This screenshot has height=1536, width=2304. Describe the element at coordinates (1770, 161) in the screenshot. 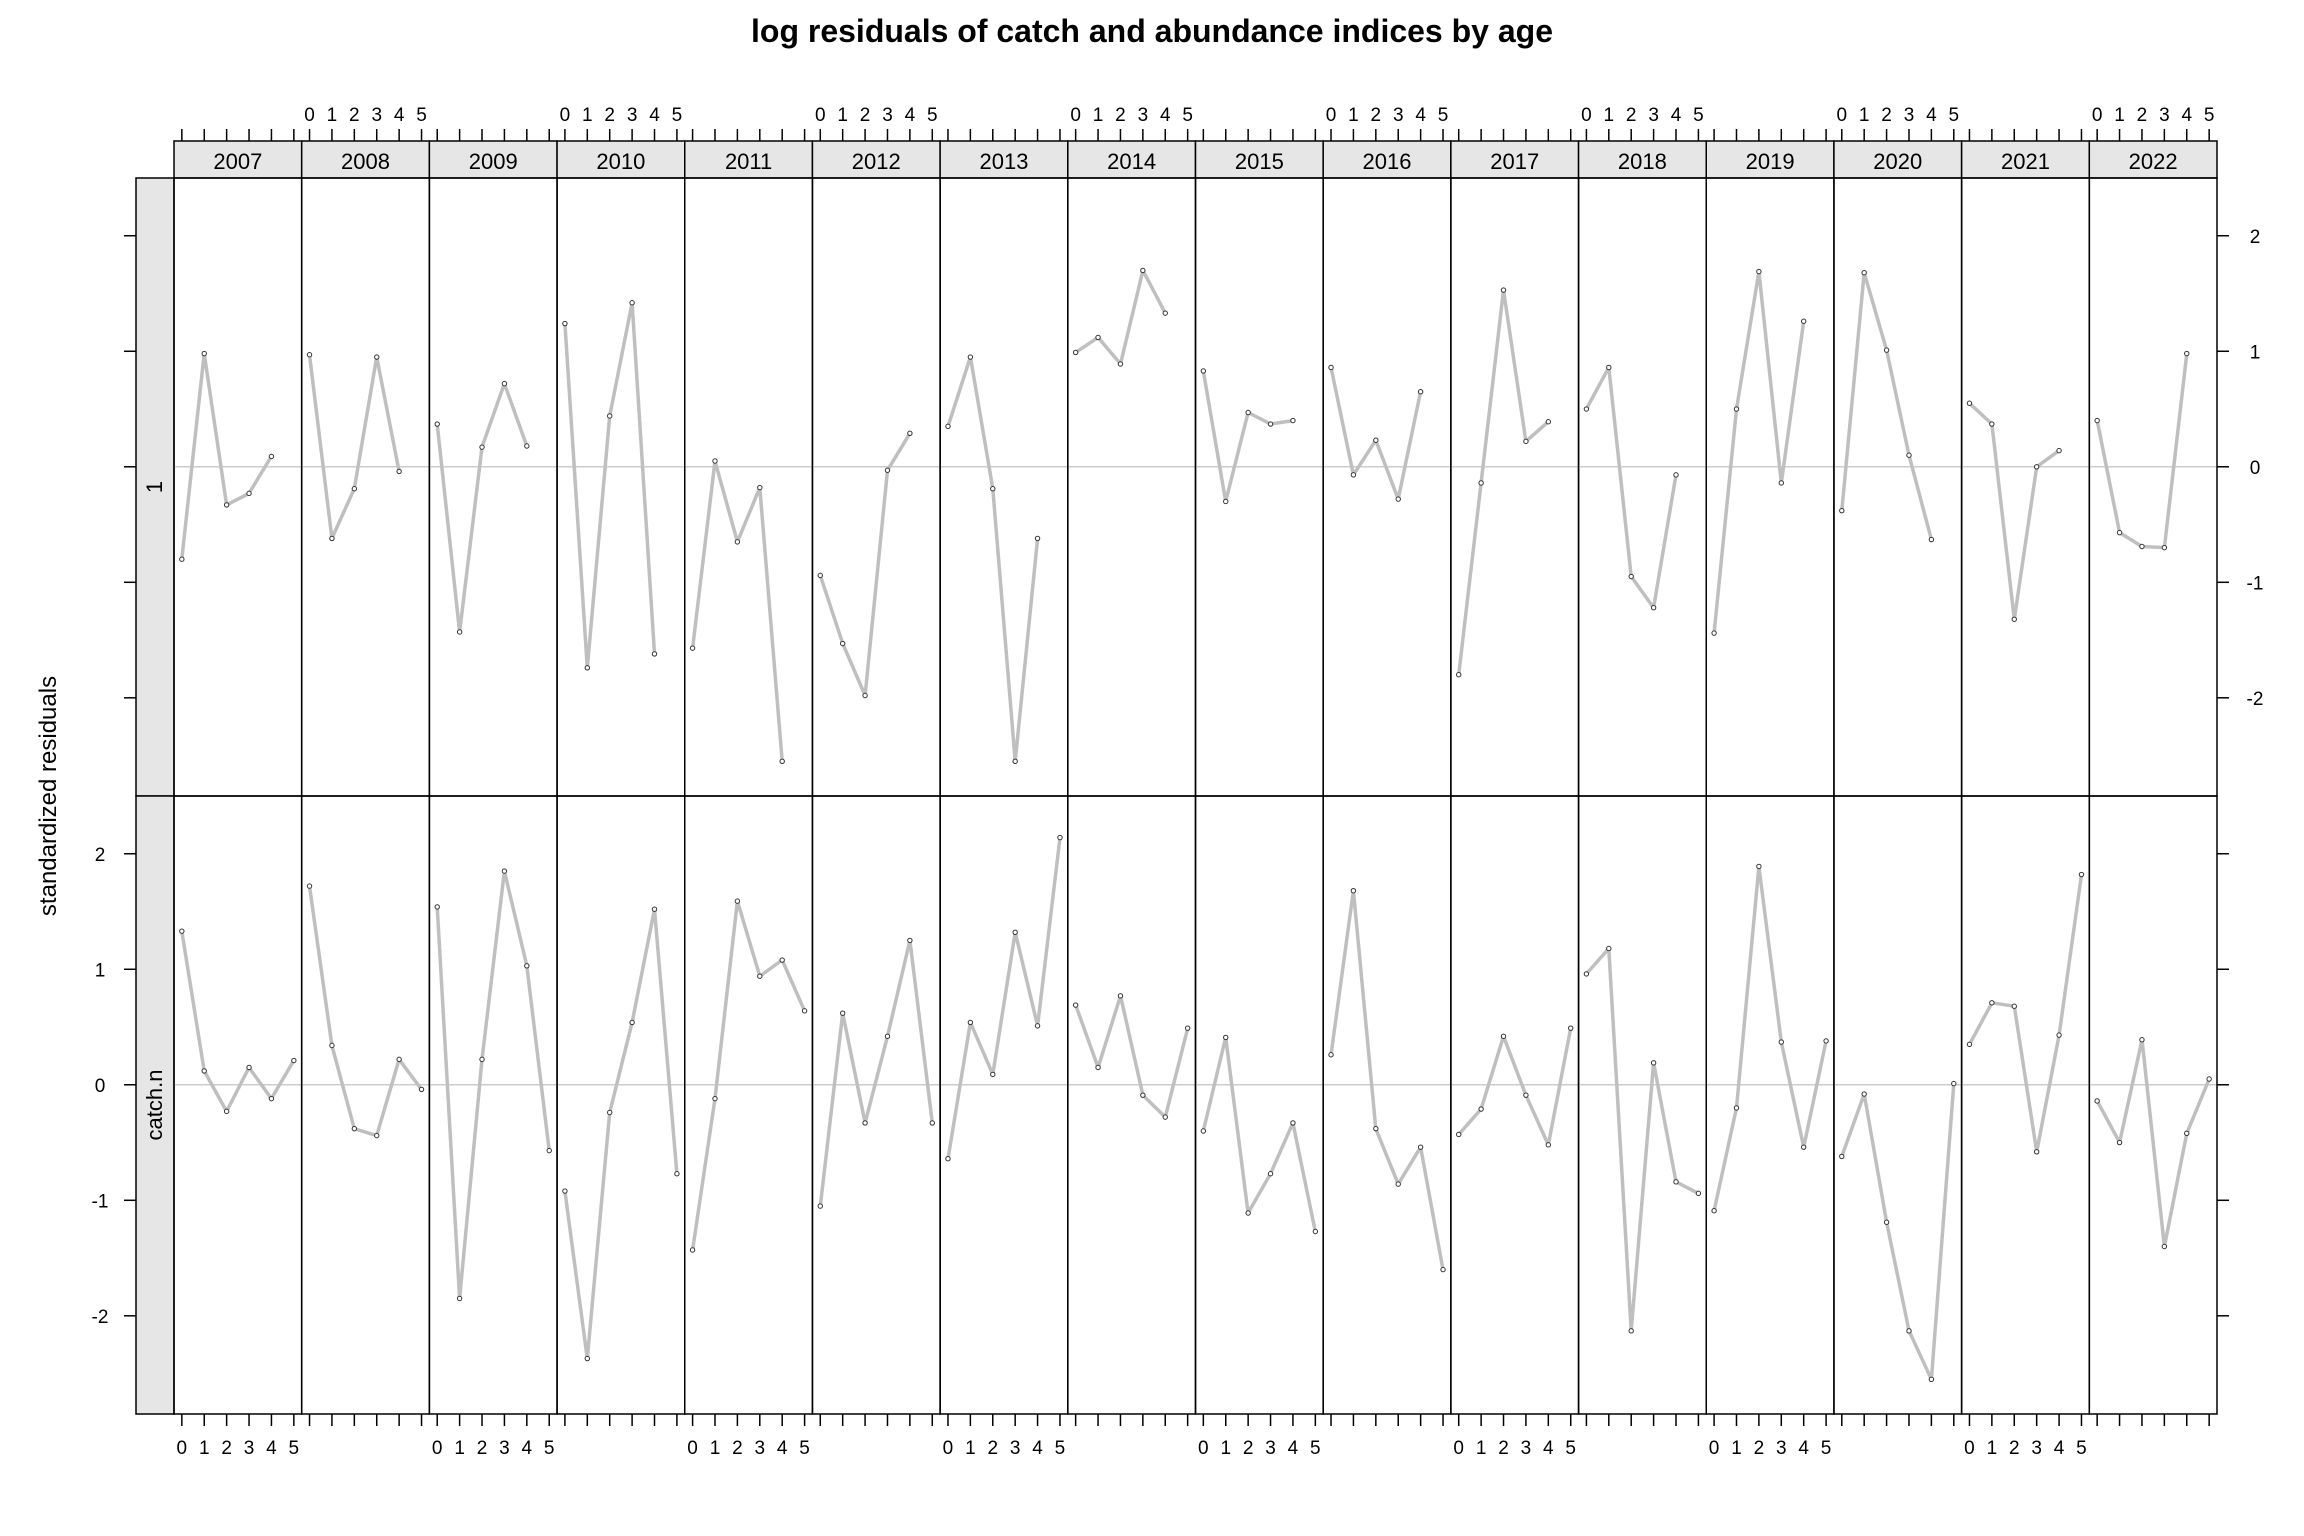

I see `year-label-2019: 2019` at that location.